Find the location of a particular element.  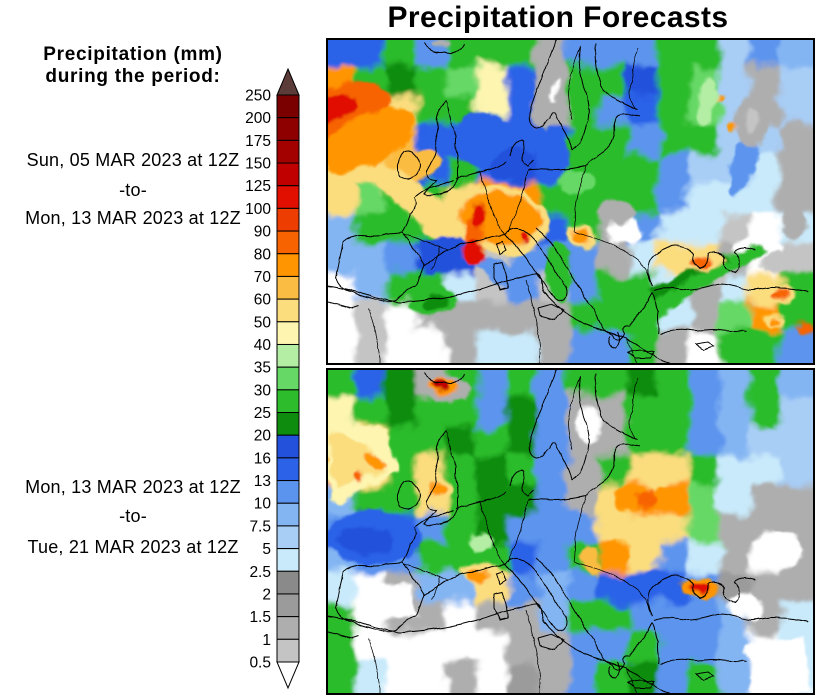

svg-text: 70 is located at coordinates (263, 277).